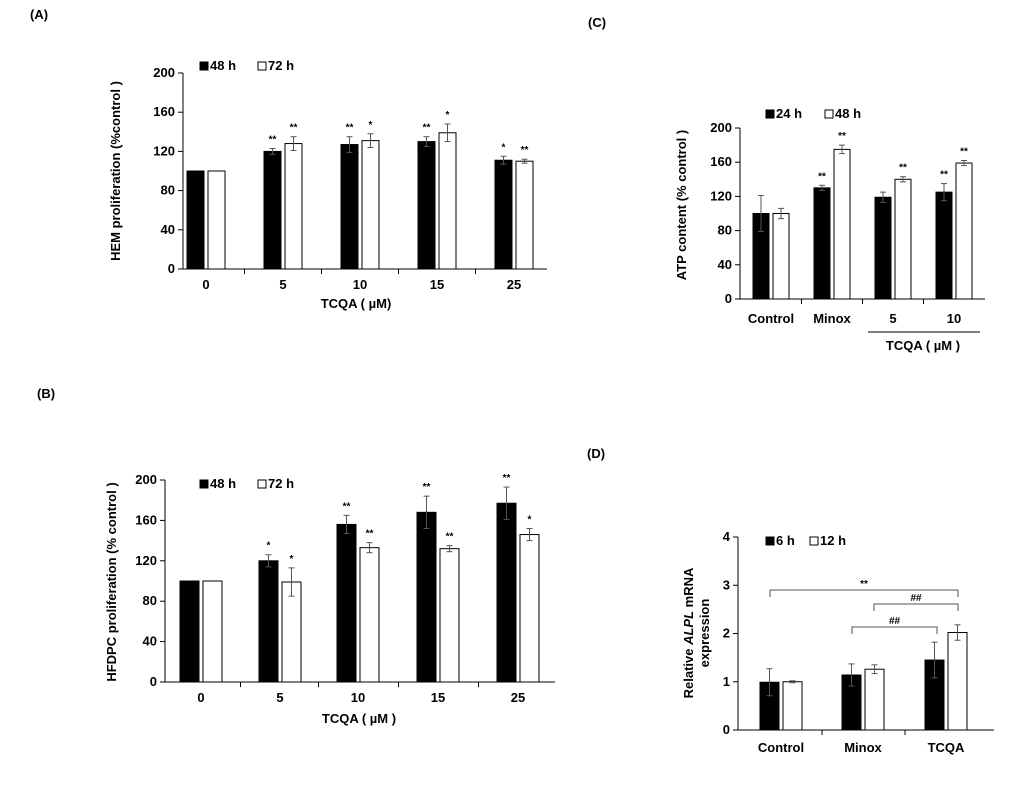  I want to click on x-tick-label: Minox, so click(832, 318).